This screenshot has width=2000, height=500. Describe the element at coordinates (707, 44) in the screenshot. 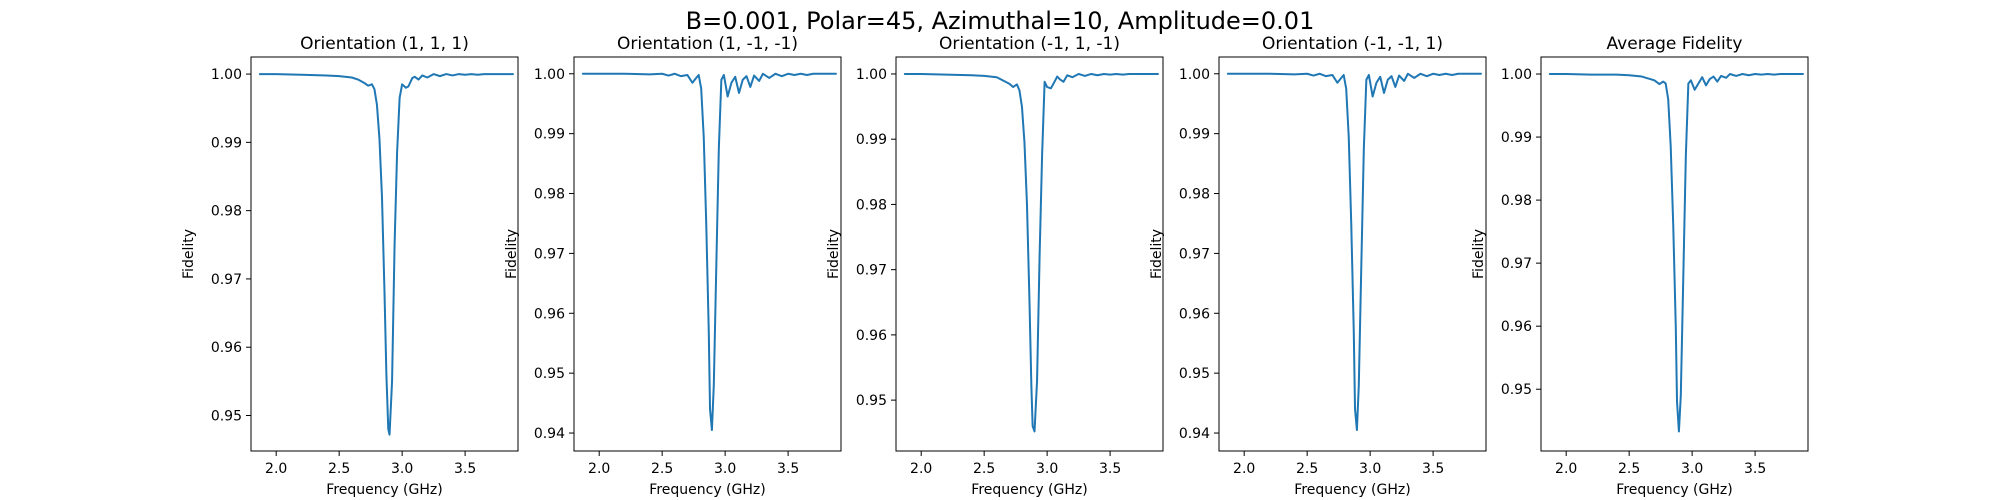

I see `subplot-title: Orientation (1, -1, -1)` at that location.